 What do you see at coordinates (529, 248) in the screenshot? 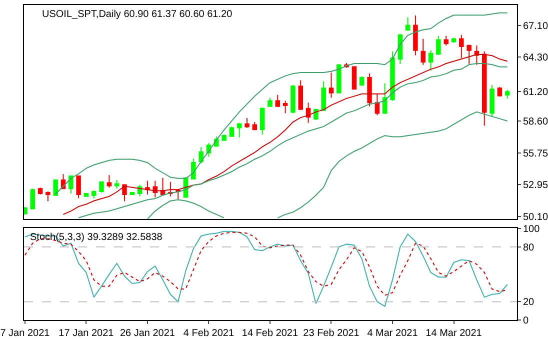
I see `y-tick-label: 80` at bounding box center [529, 248].